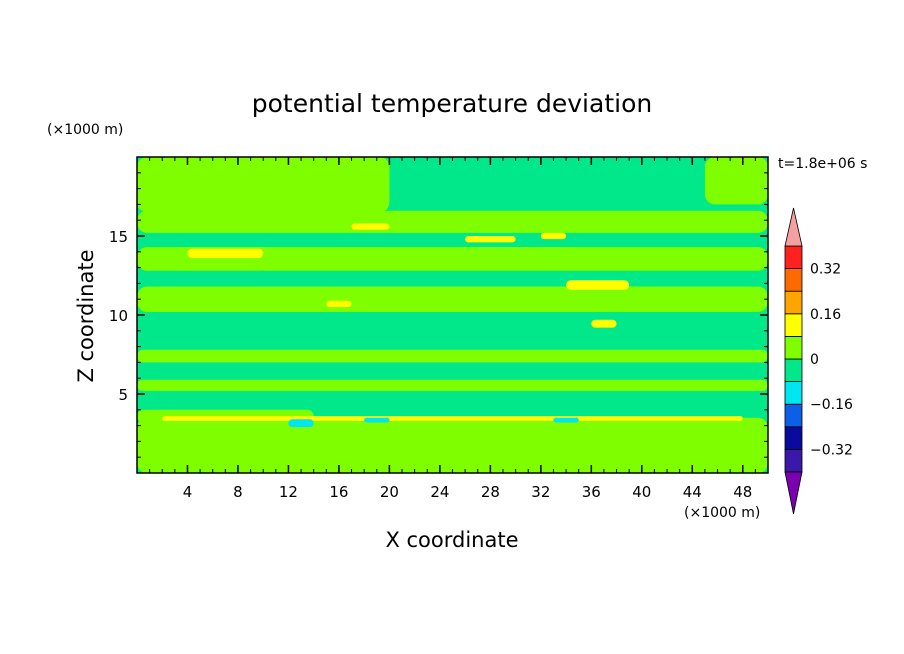 Image resolution: width=904 pixels, height=654 pixels. I want to click on y-tick-label: 5, so click(123, 395).